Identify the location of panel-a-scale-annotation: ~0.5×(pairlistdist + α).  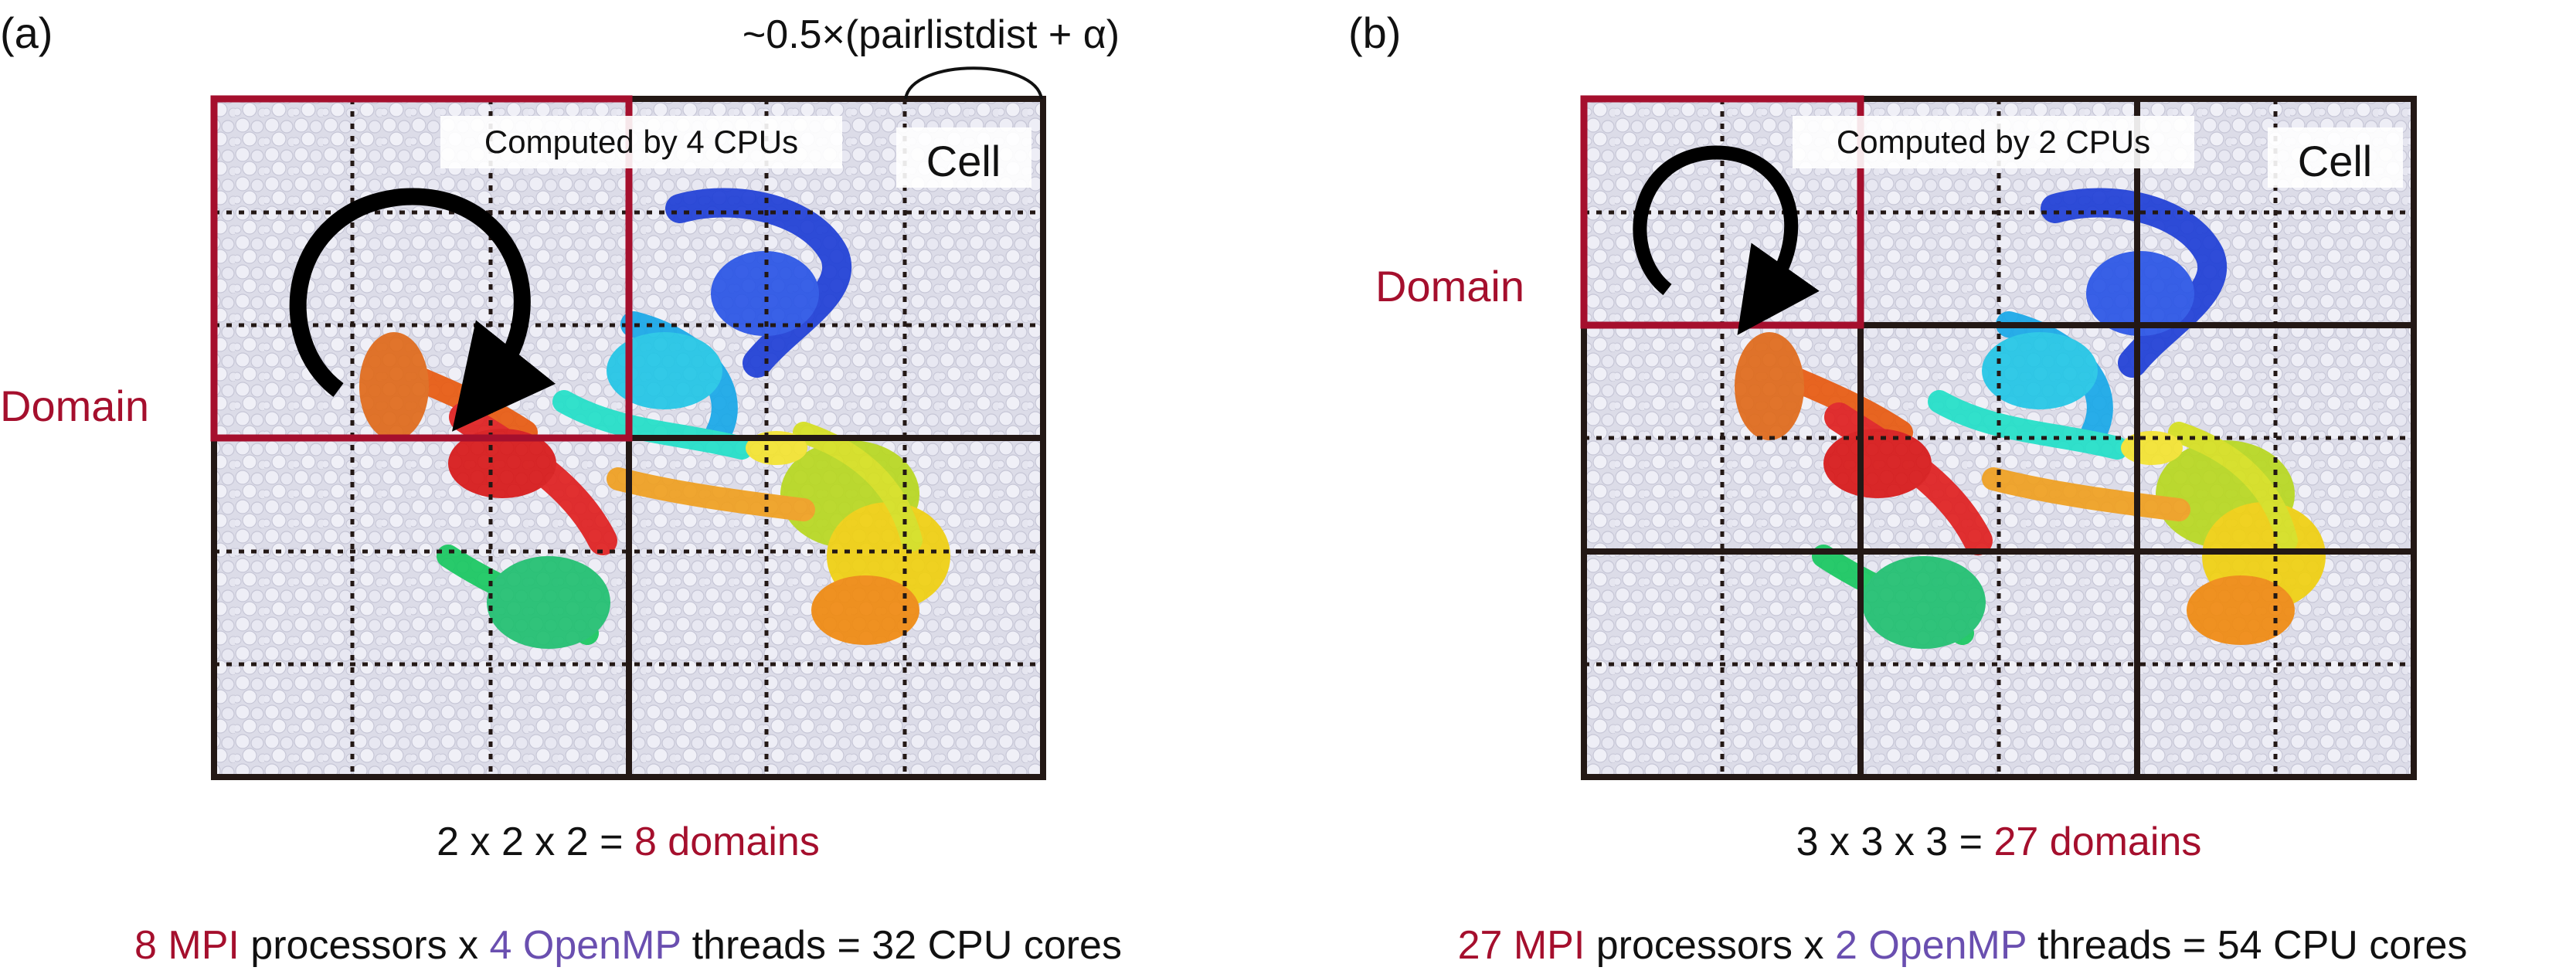
(931, 34).